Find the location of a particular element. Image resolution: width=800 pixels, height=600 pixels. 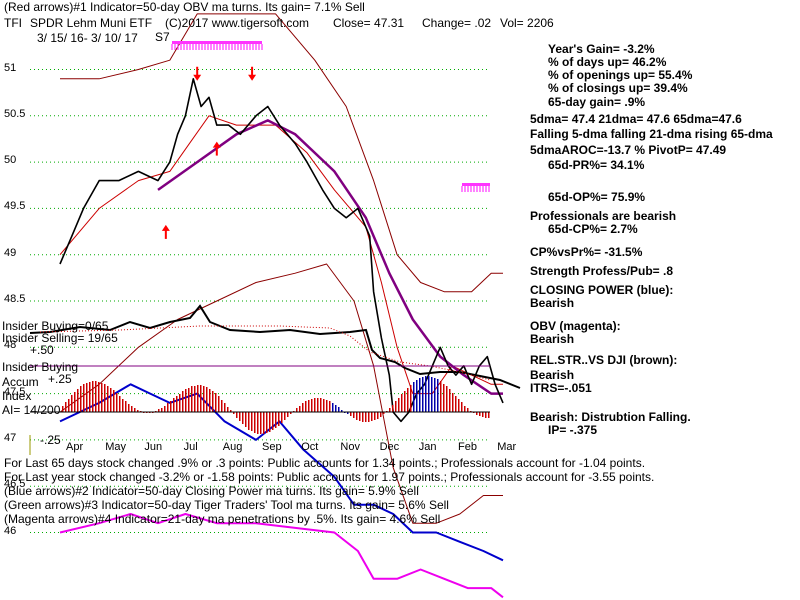

insider-buying-label: Insider Buying=0/65 is located at coordinates (55, 326).